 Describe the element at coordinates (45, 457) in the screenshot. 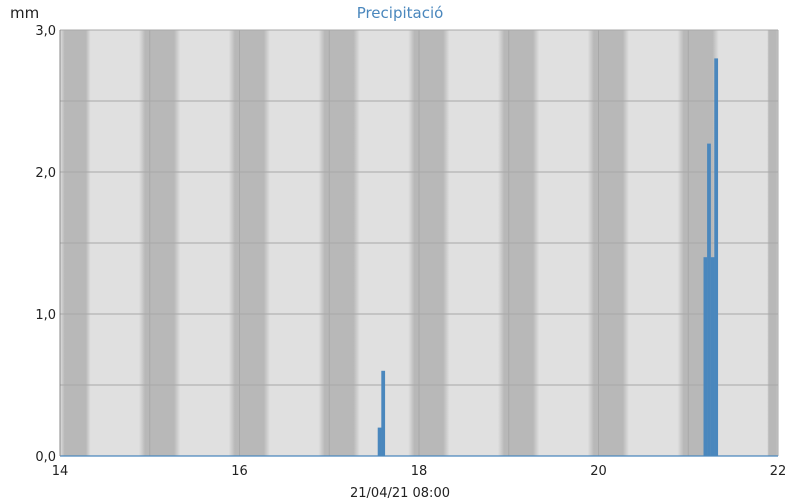

I see `y-tick-label: 0,0` at that location.